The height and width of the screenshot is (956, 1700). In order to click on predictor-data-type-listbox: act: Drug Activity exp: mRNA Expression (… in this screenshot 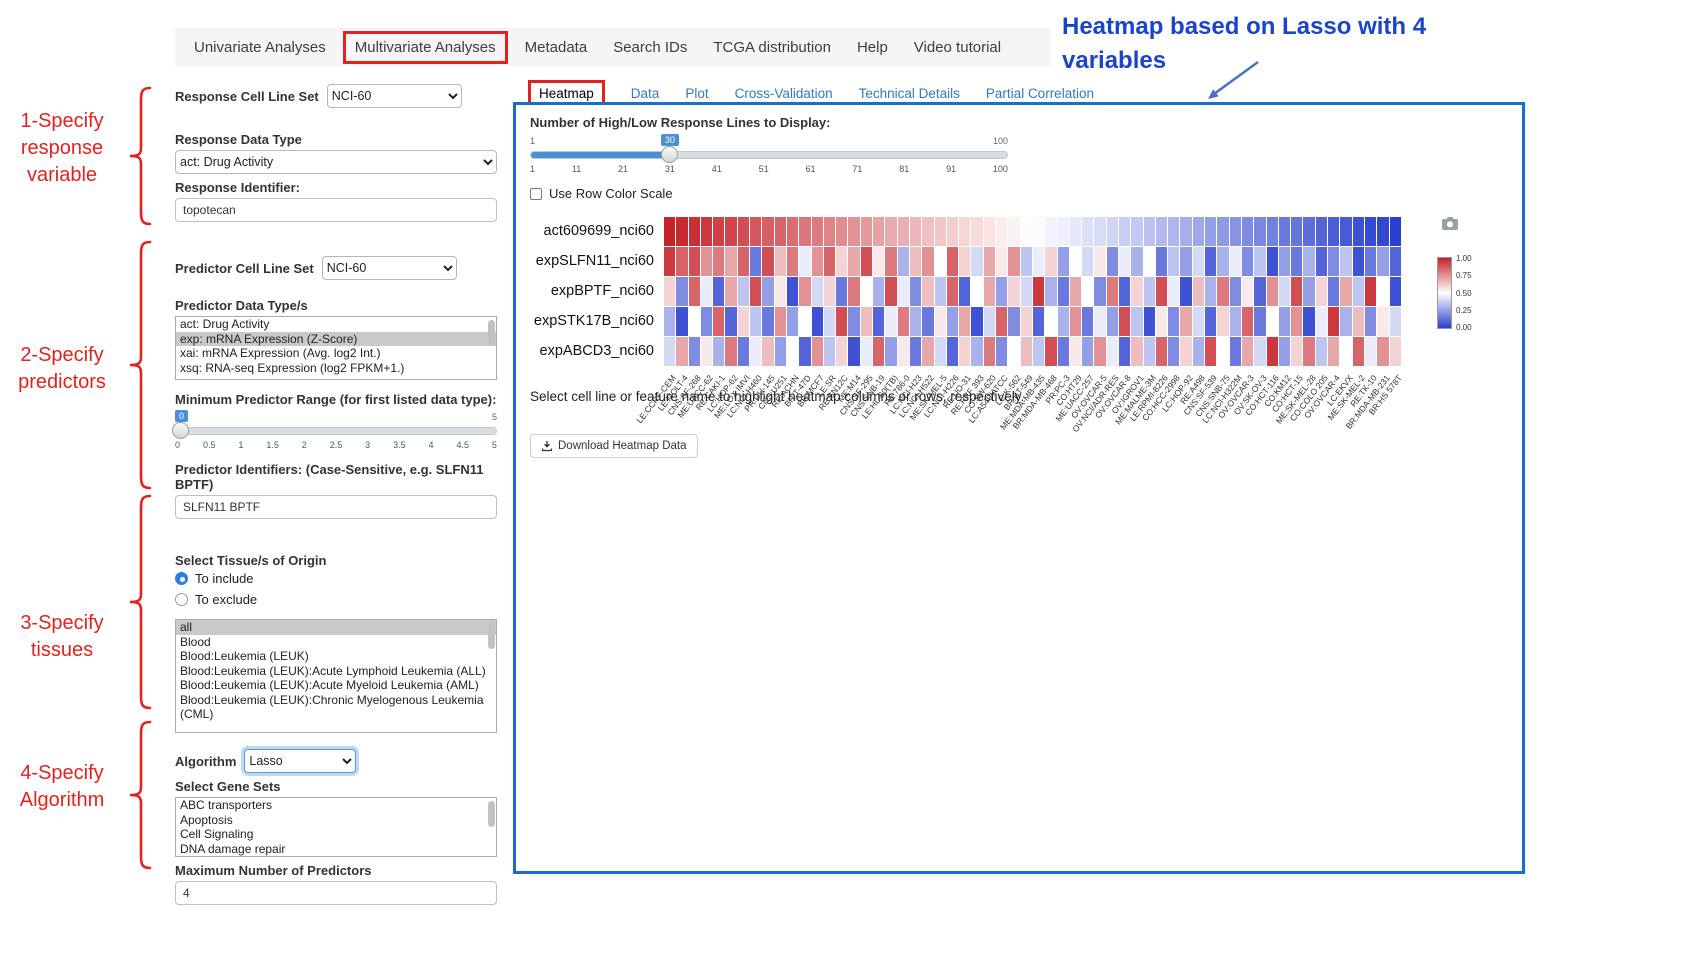, I will do `click(336, 348)`.